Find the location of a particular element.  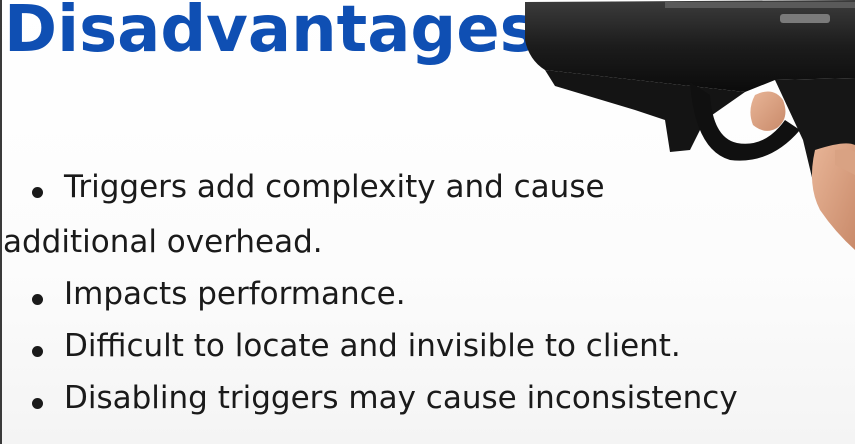

bullet-item-2: Impacts performance. is located at coordinates (235, 294).